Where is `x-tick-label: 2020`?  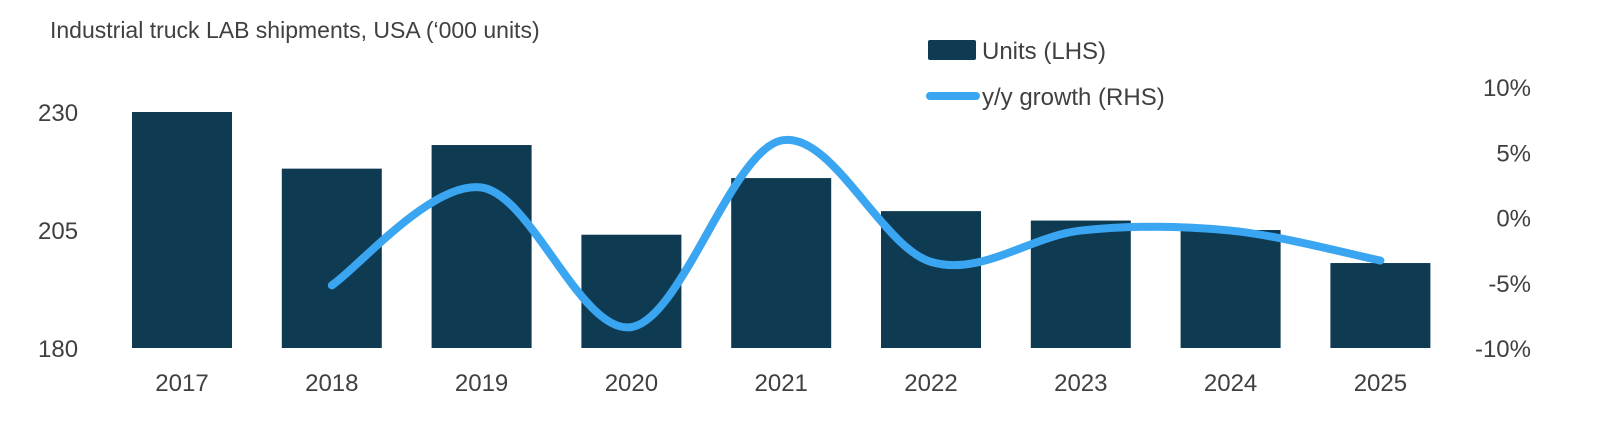
x-tick-label: 2020 is located at coordinates (631, 383).